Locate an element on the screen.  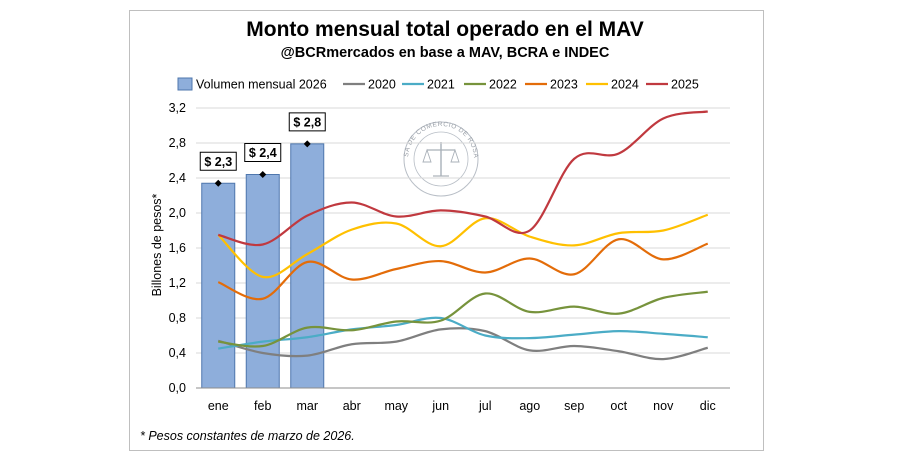
series-line-2023 is located at coordinates (463, 269).